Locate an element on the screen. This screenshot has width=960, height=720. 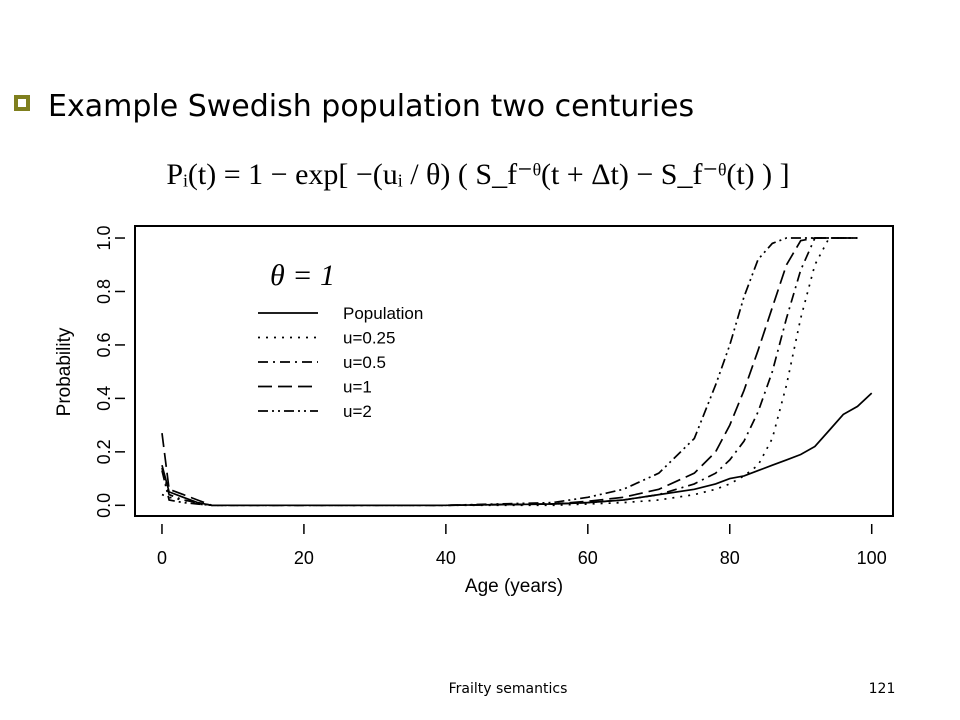
x-tick-label: 20 is located at coordinates (304, 558).